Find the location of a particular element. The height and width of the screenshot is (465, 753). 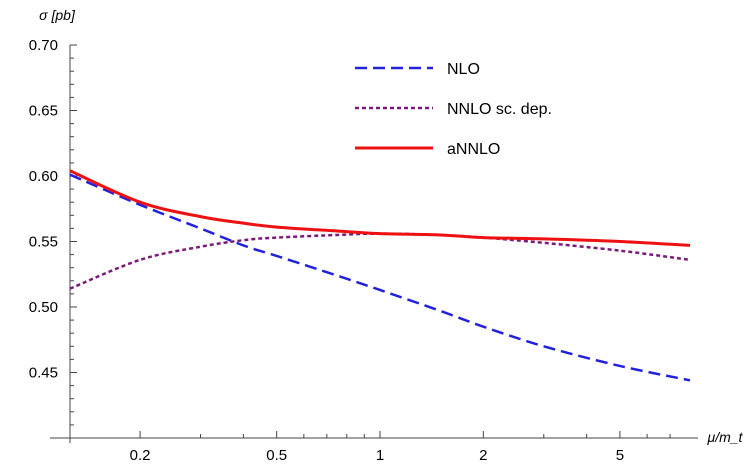

series-line-annlo is located at coordinates (380, 208).